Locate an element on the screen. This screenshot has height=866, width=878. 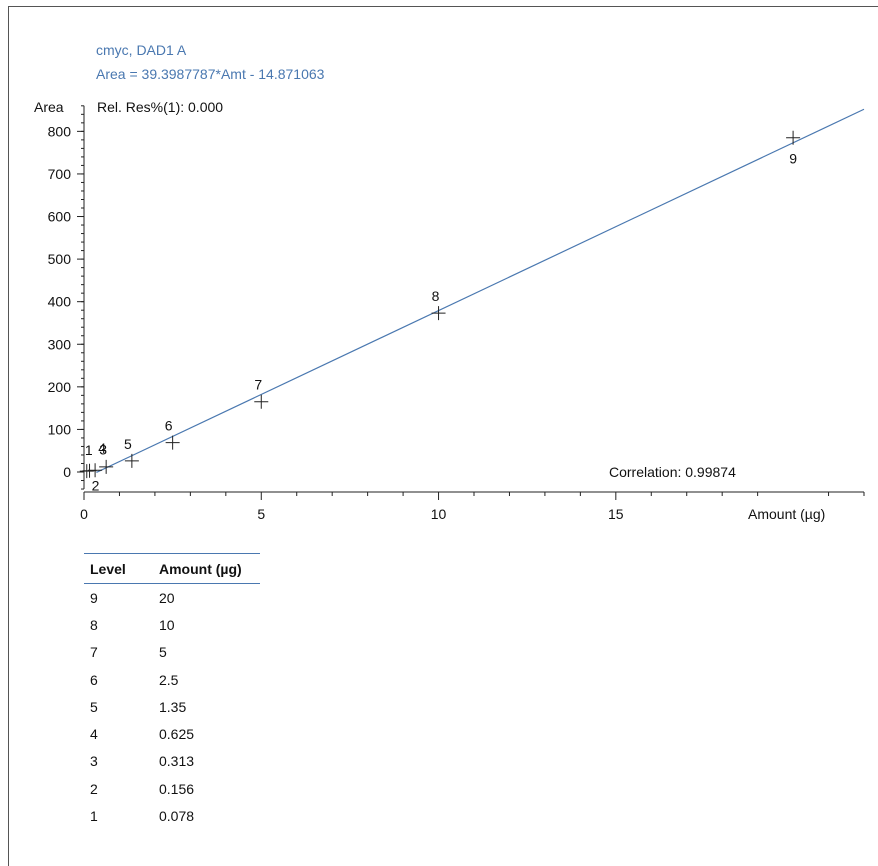
table-row: 8 10 is located at coordinates (172, 624).